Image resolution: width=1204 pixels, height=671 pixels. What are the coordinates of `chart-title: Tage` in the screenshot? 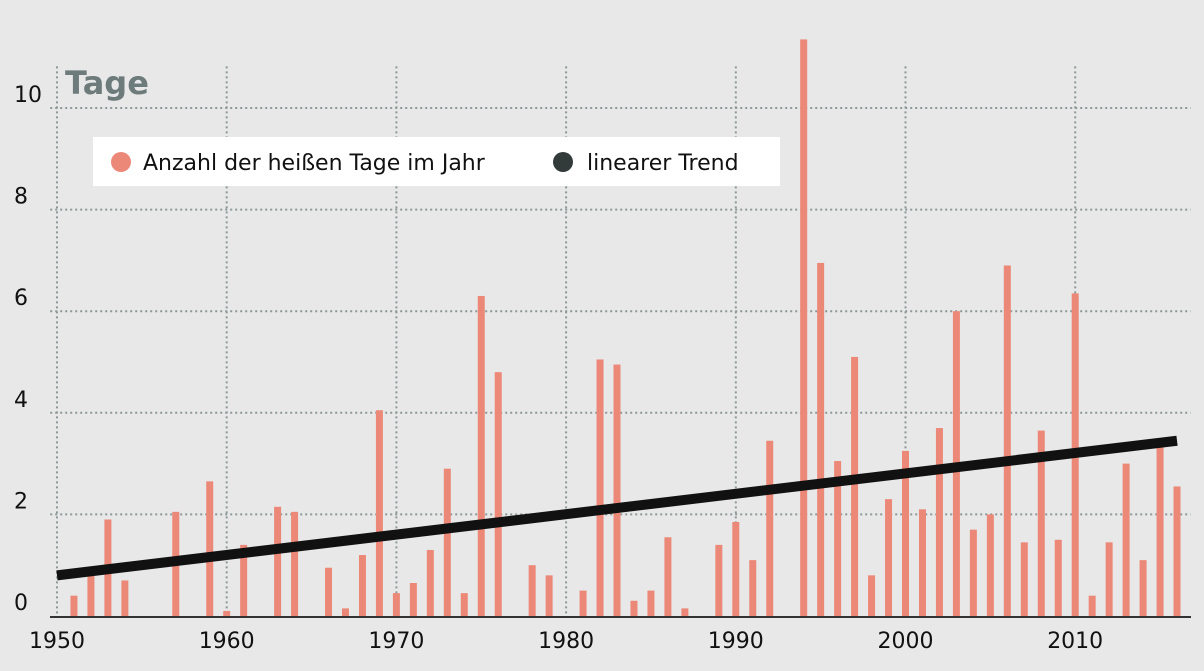 It's located at (107, 83).